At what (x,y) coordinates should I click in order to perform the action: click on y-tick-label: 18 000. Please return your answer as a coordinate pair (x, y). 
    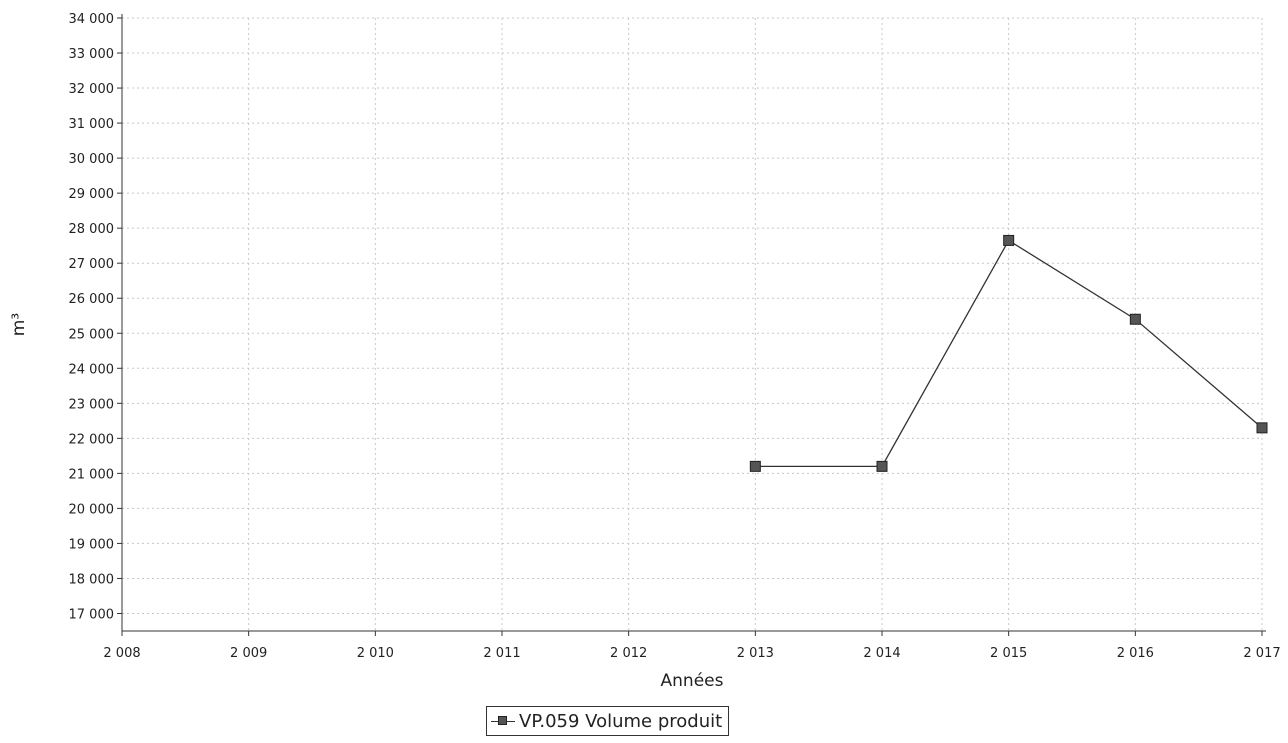
    Looking at the image, I should click on (92, 579).